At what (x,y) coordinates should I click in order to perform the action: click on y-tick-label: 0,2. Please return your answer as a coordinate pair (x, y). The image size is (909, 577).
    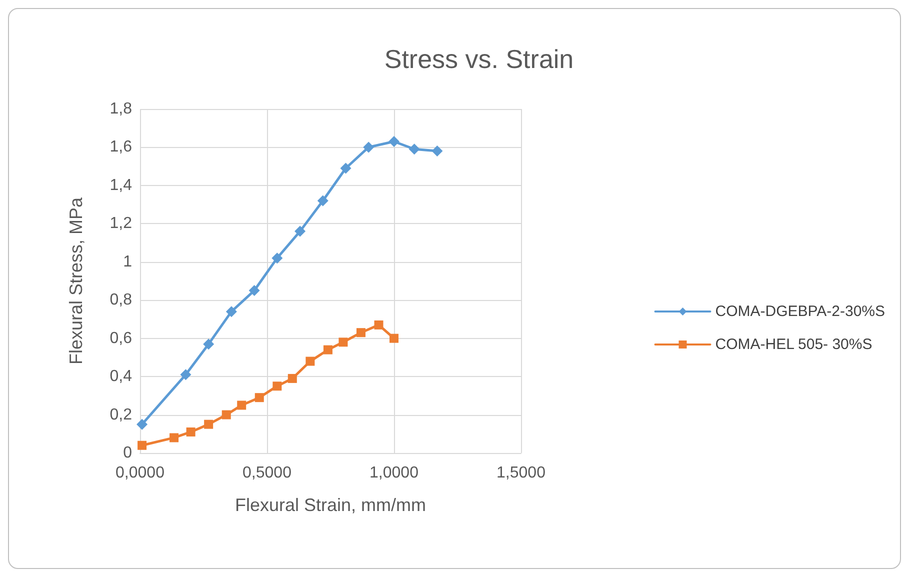
    Looking at the image, I should click on (121, 415).